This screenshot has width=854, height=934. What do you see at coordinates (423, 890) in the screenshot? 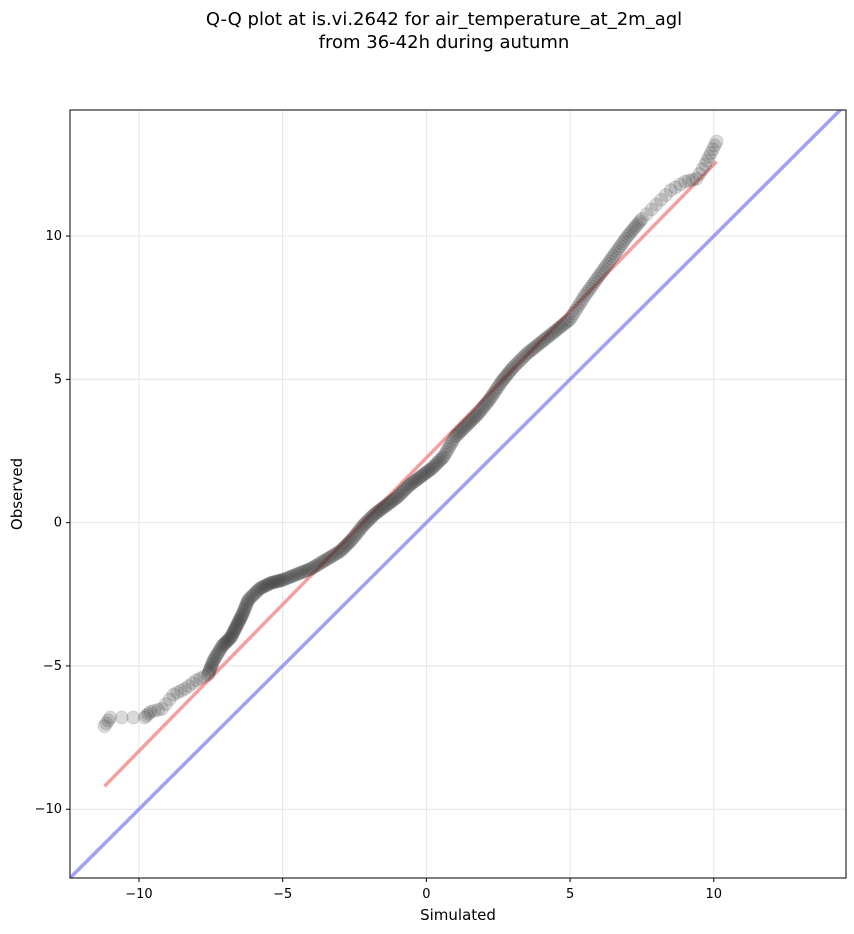
I see `x-axis-ticks: −10 −5 0 5 10` at bounding box center [423, 890].